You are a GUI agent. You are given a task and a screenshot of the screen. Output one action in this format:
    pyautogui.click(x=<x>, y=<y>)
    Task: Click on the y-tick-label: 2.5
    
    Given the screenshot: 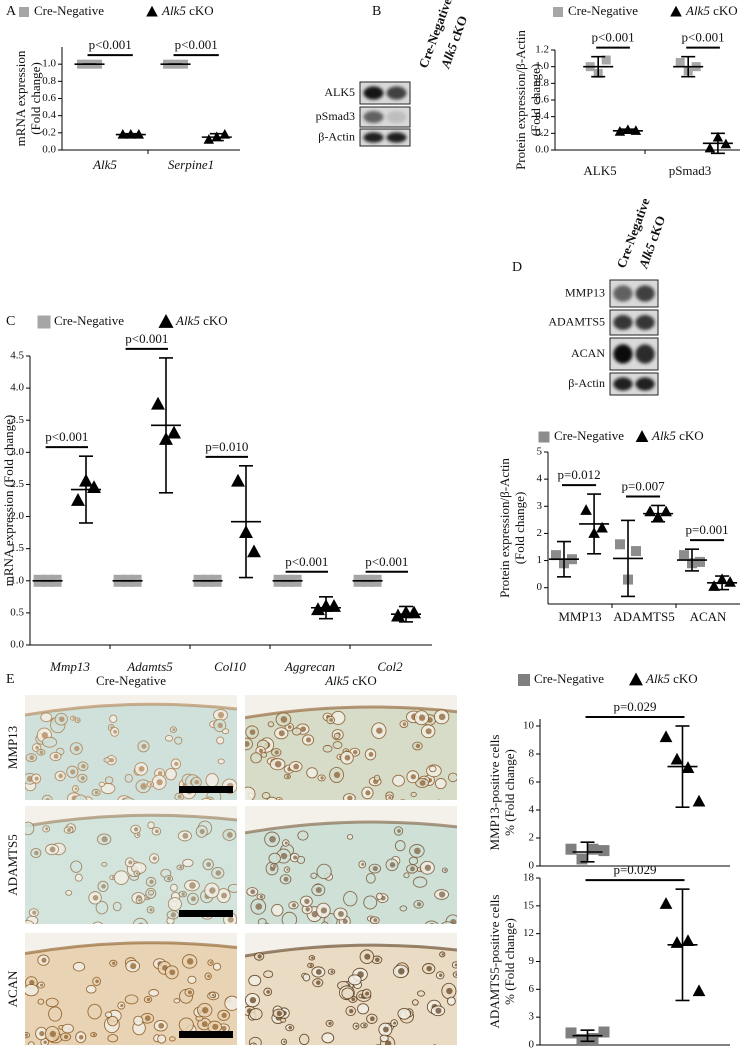 What is the action you would take?
    pyautogui.click(x=17, y=484)
    